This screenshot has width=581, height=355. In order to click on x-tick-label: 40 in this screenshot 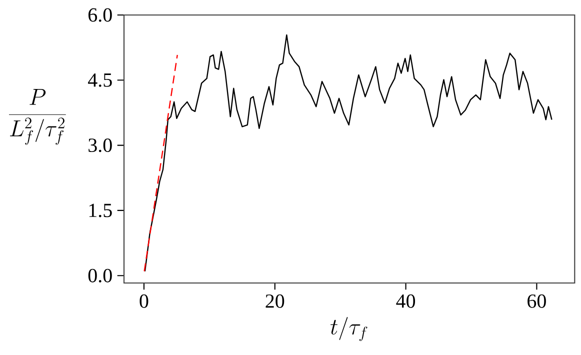, I will do `click(406, 301)`.